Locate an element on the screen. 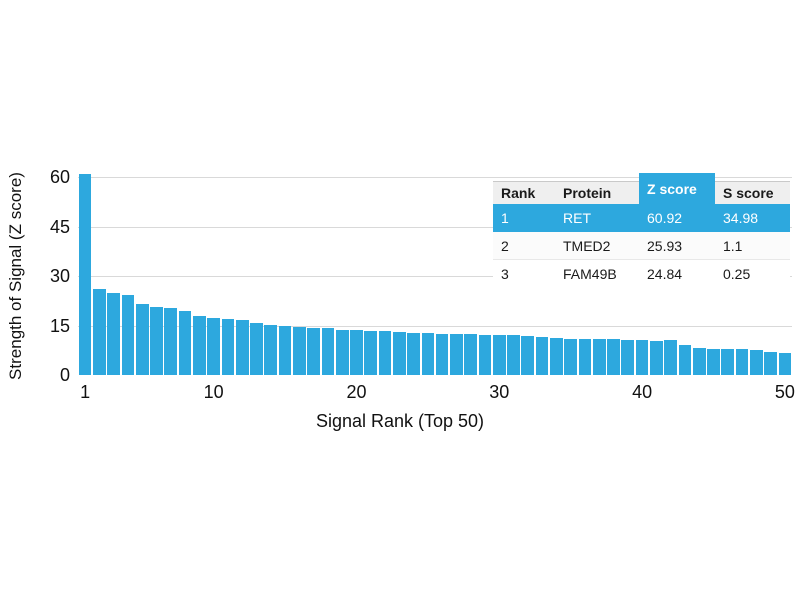 Image resolution: width=800 pixels, height=600 pixels. x-tick-label-50: 50 is located at coordinates (784, 392).